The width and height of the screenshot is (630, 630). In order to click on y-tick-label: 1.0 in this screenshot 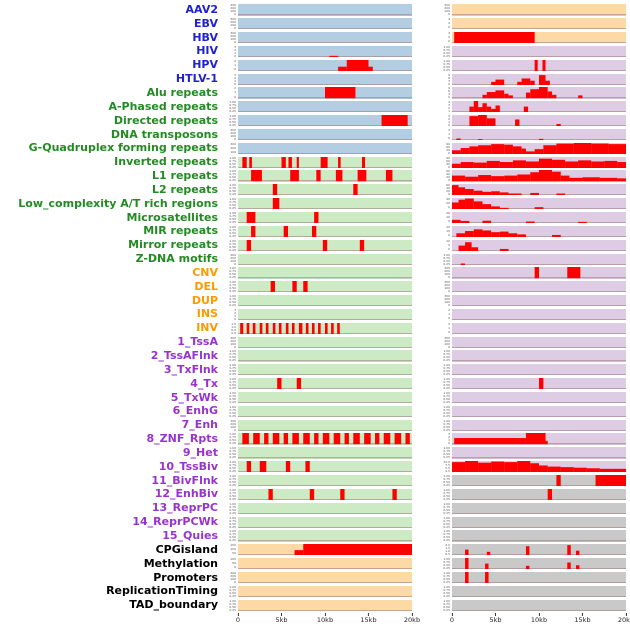, I will do `click(233, 326)`.